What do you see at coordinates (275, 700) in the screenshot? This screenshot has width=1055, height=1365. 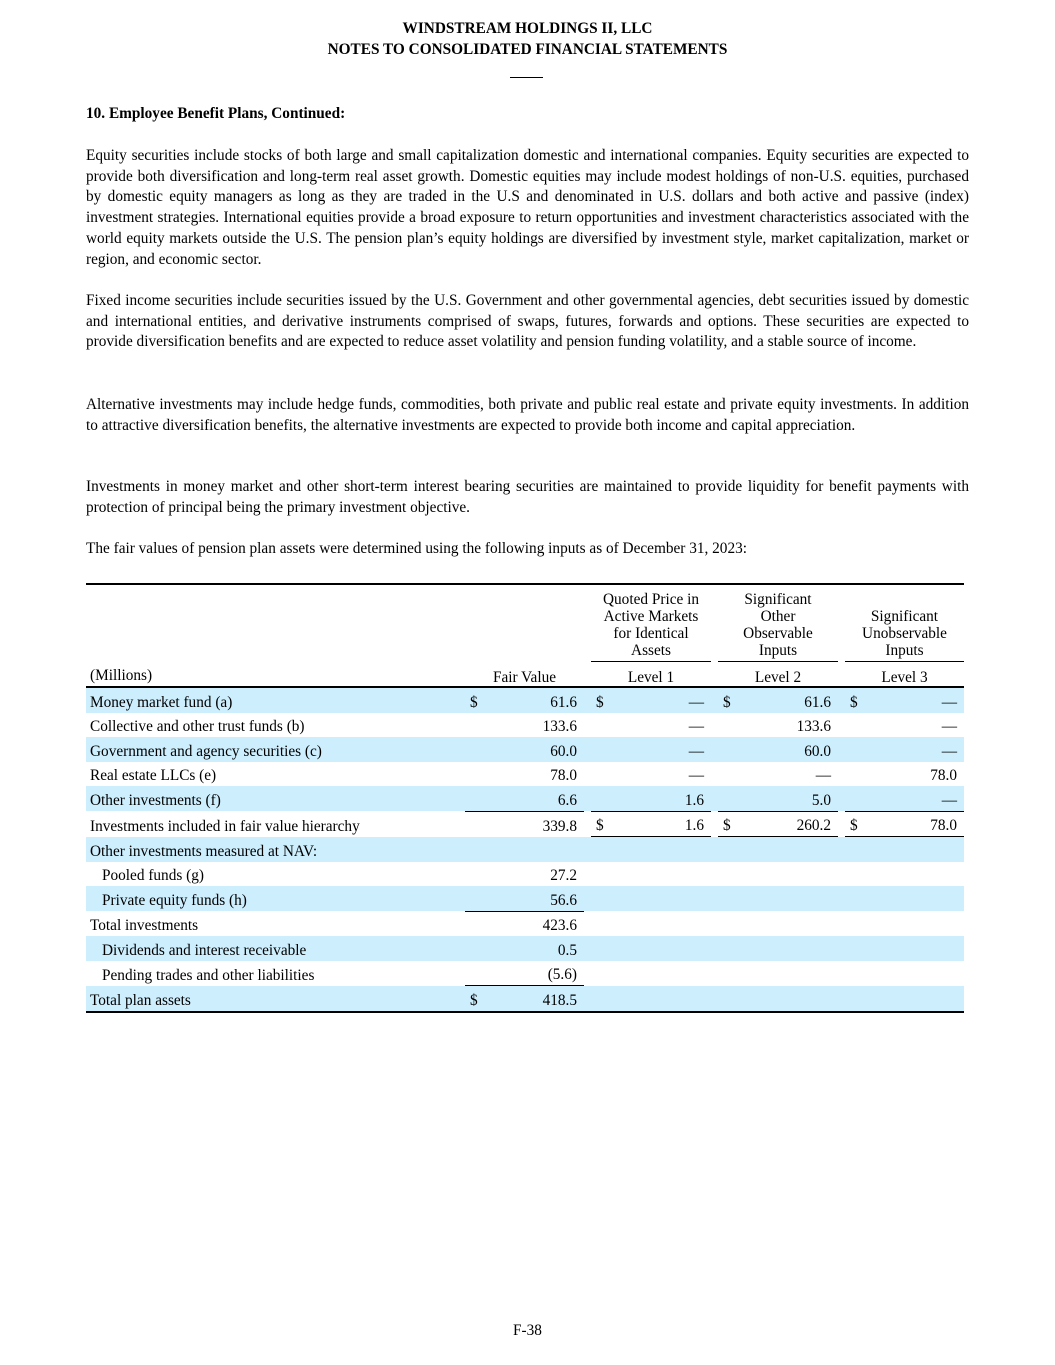 I see `row-label: Money market fund (a)` at bounding box center [275, 700].